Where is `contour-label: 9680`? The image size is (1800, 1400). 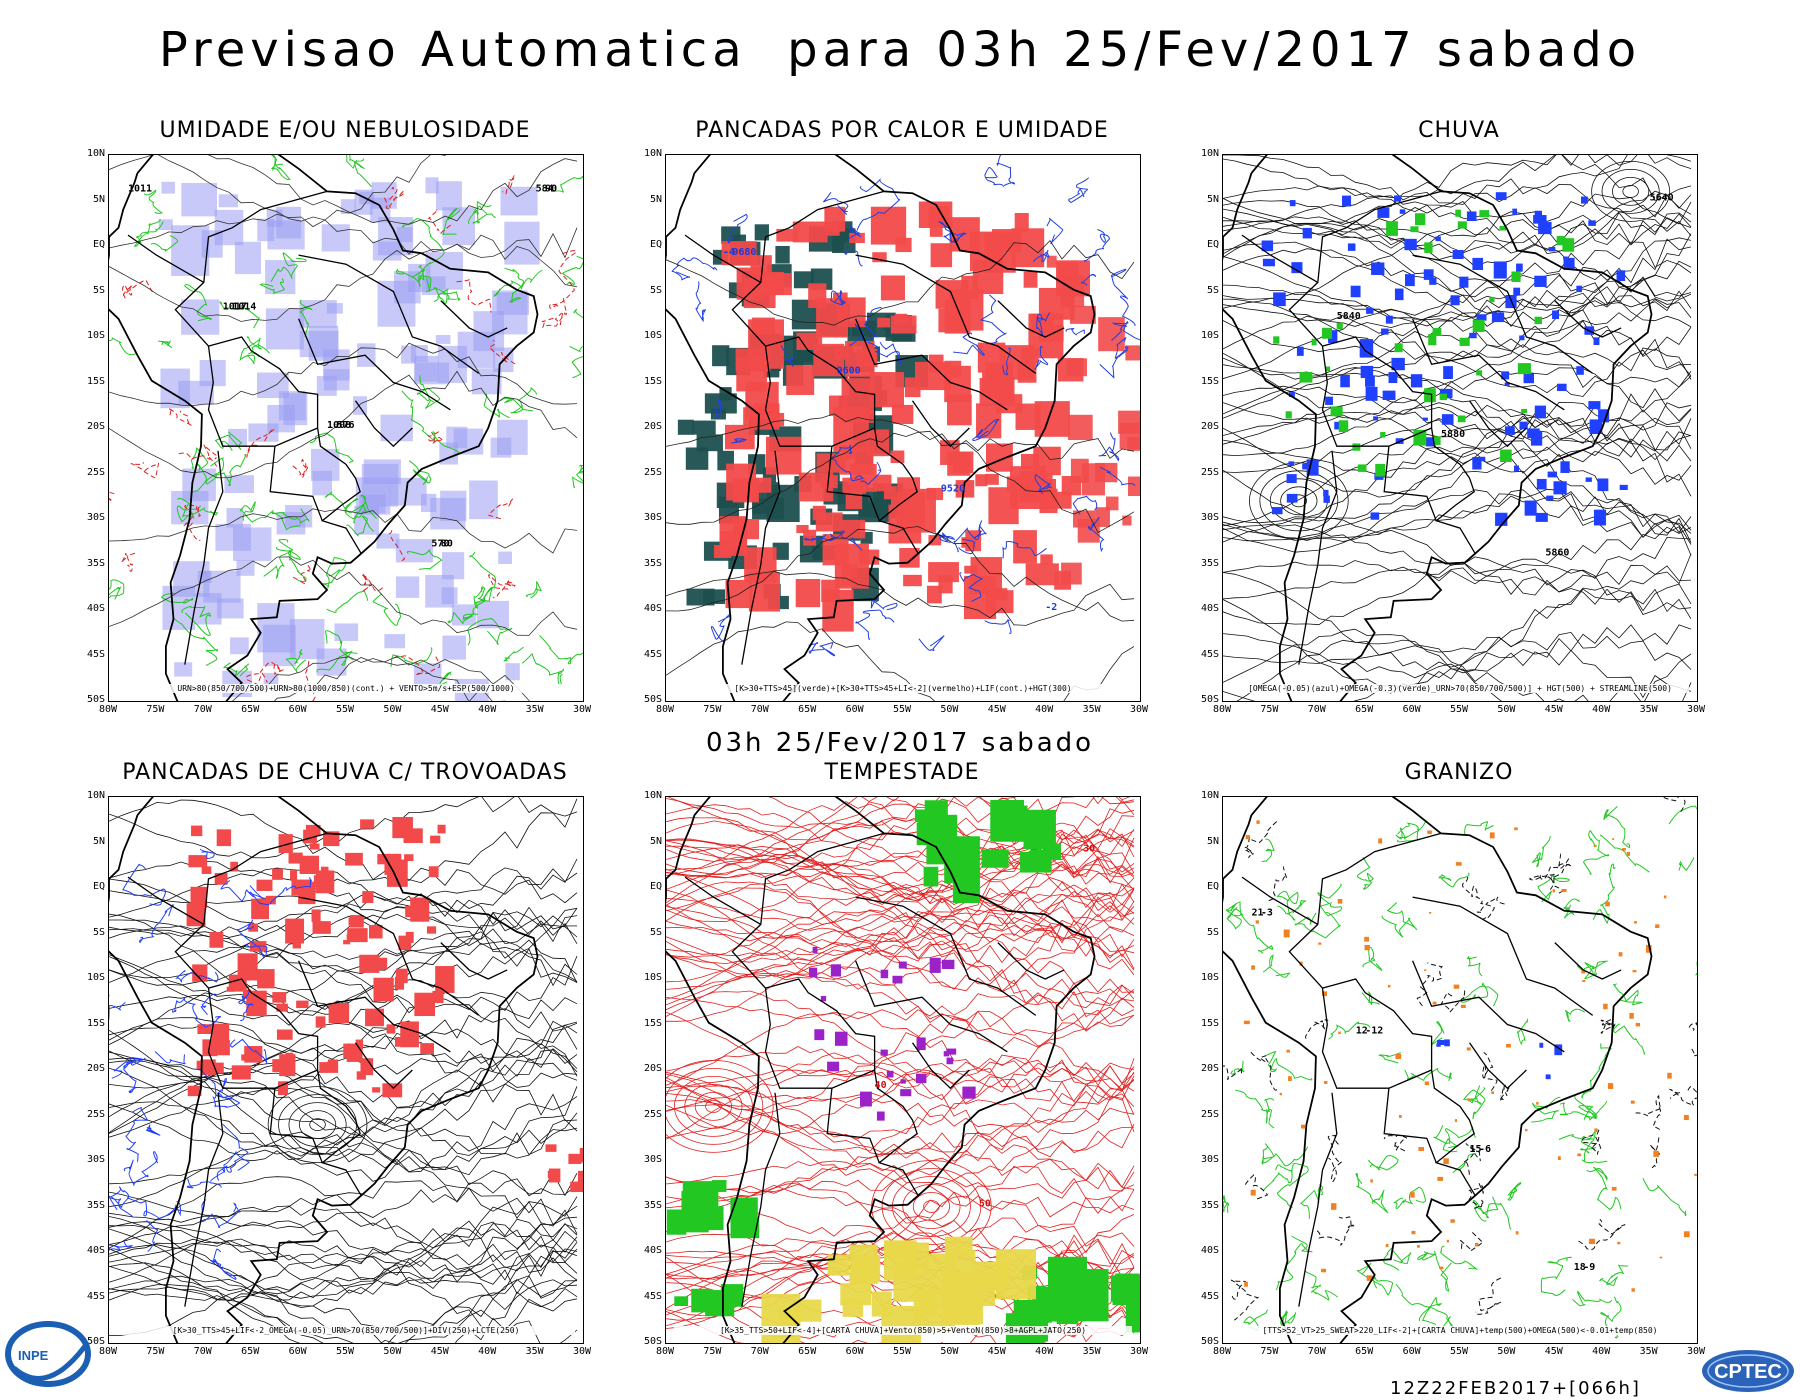 contour-label: 9680 is located at coordinates (744, 252).